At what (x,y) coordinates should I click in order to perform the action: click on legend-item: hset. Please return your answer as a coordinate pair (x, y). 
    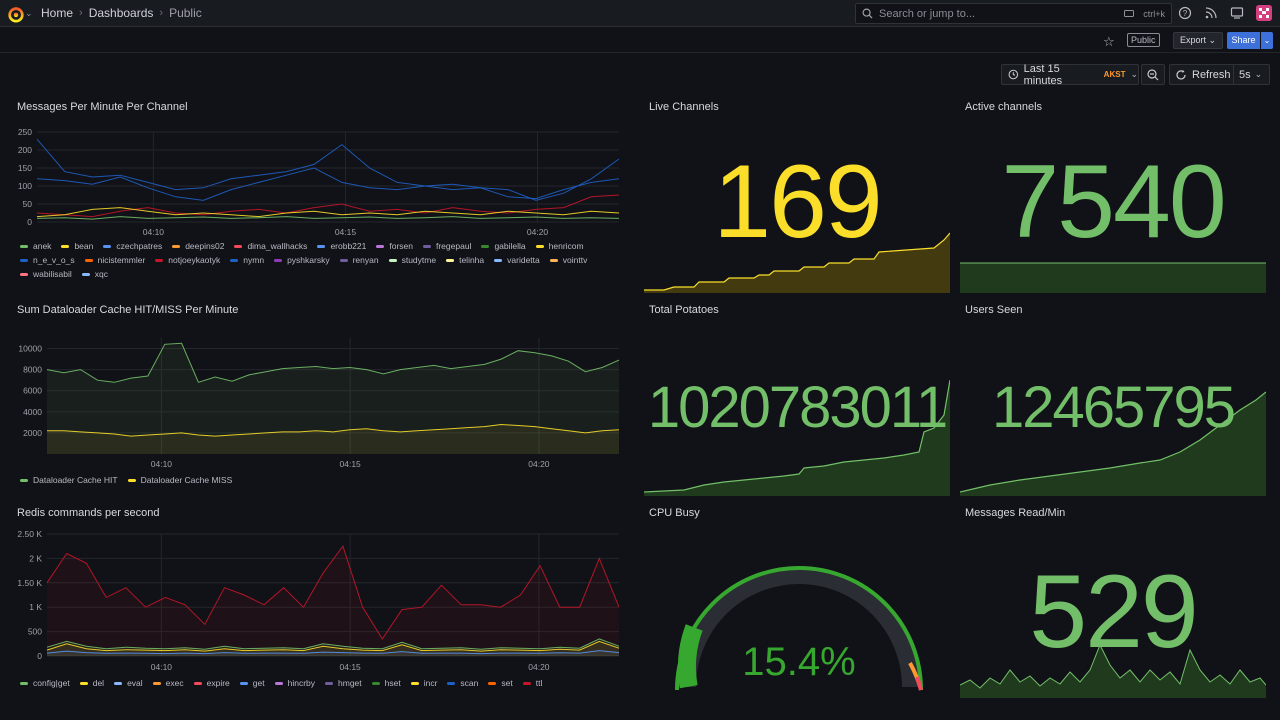
    Looking at the image, I should click on (386, 683).